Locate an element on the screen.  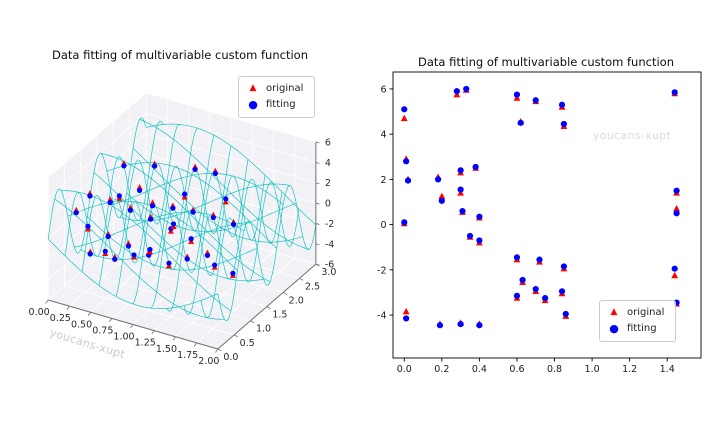
watermark-right: youcans-xupt is located at coordinates (632, 135).